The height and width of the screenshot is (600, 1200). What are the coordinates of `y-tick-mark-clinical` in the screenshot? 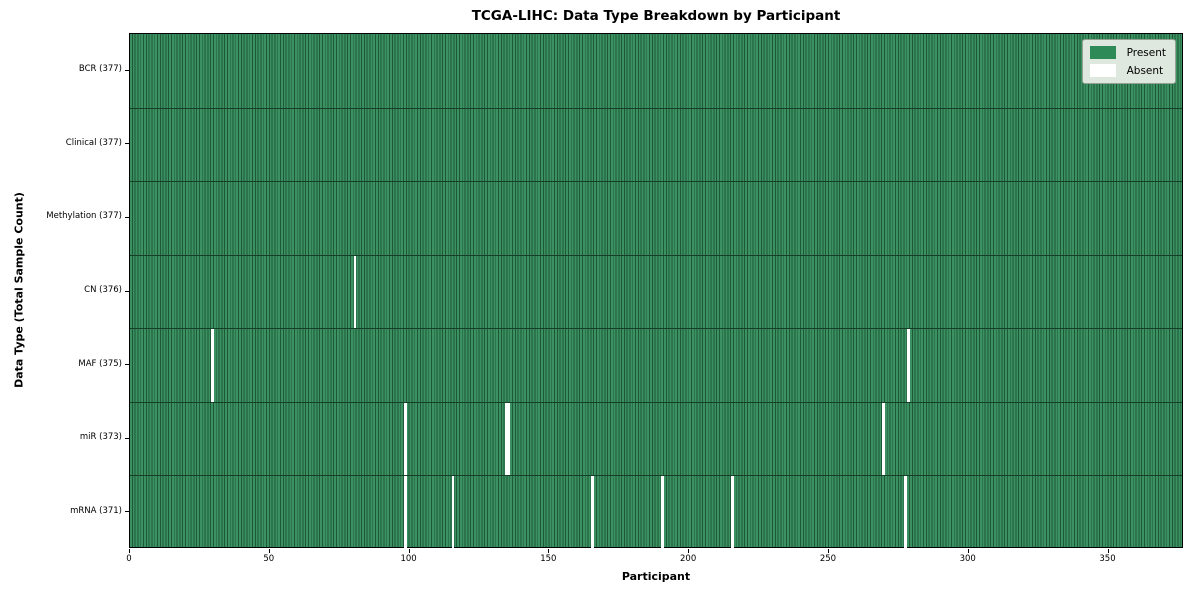 It's located at (127, 144).